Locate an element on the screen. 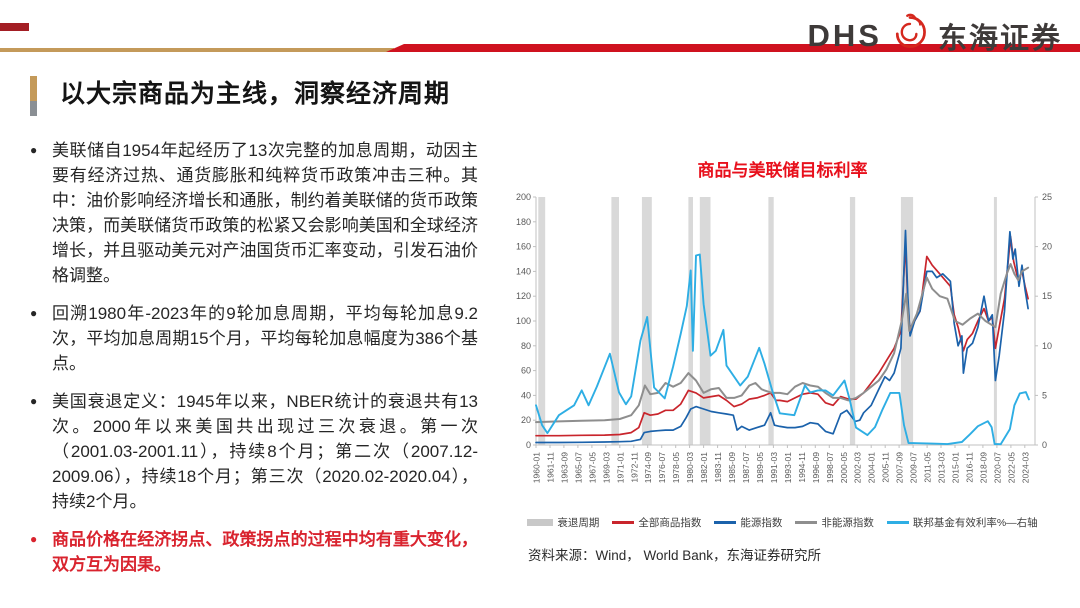 The height and width of the screenshot is (608, 1080). x-axis-tick-label: 1989-05 is located at coordinates (760, 467).